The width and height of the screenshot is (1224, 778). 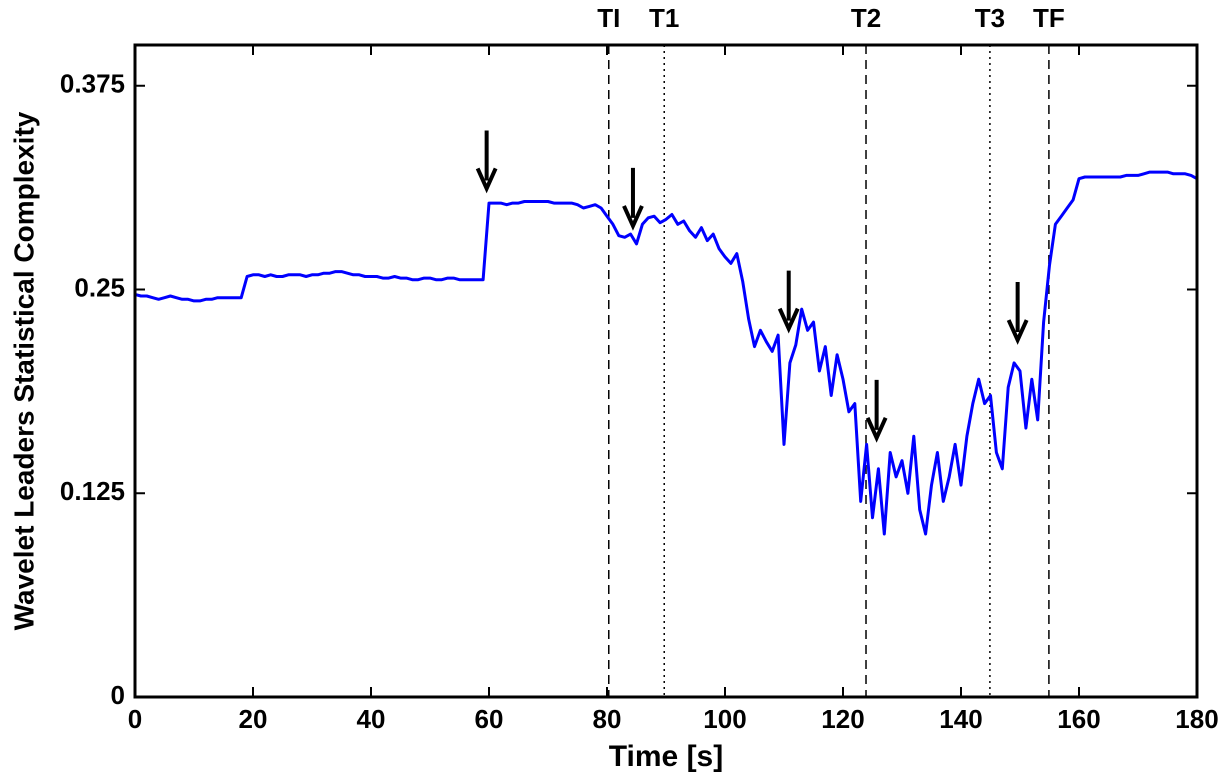 I want to click on y-tick-label: 0.25, so click(x=99, y=287).